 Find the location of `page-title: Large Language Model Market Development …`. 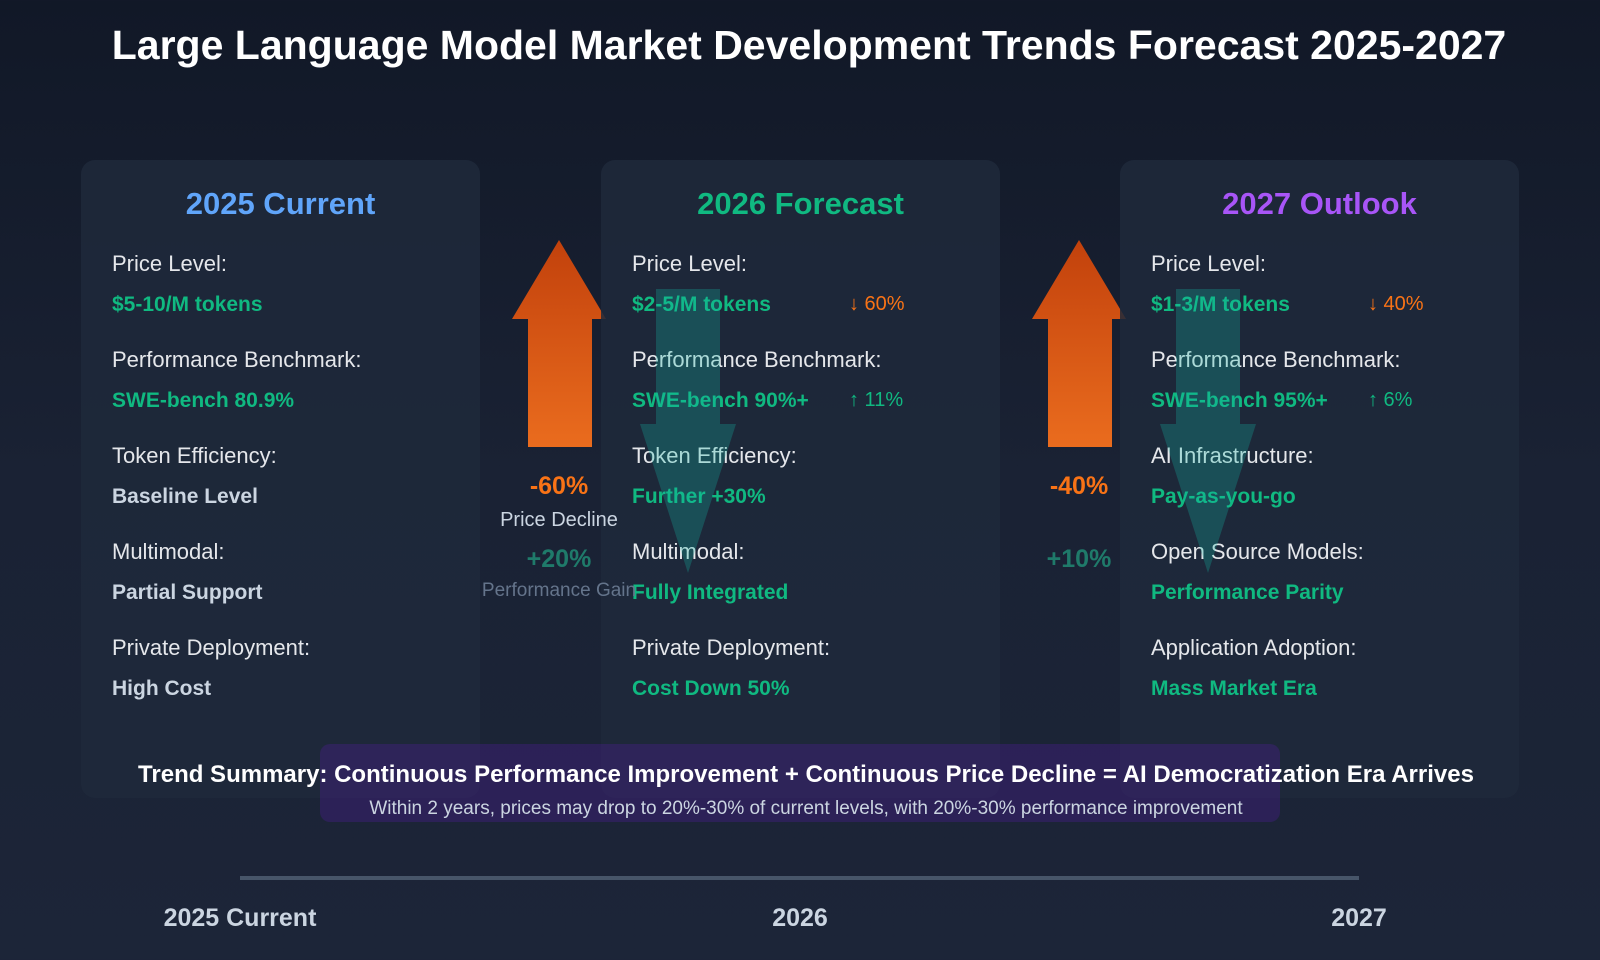

page-title: Large Language Model Market Development … is located at coordinates (809, 45).